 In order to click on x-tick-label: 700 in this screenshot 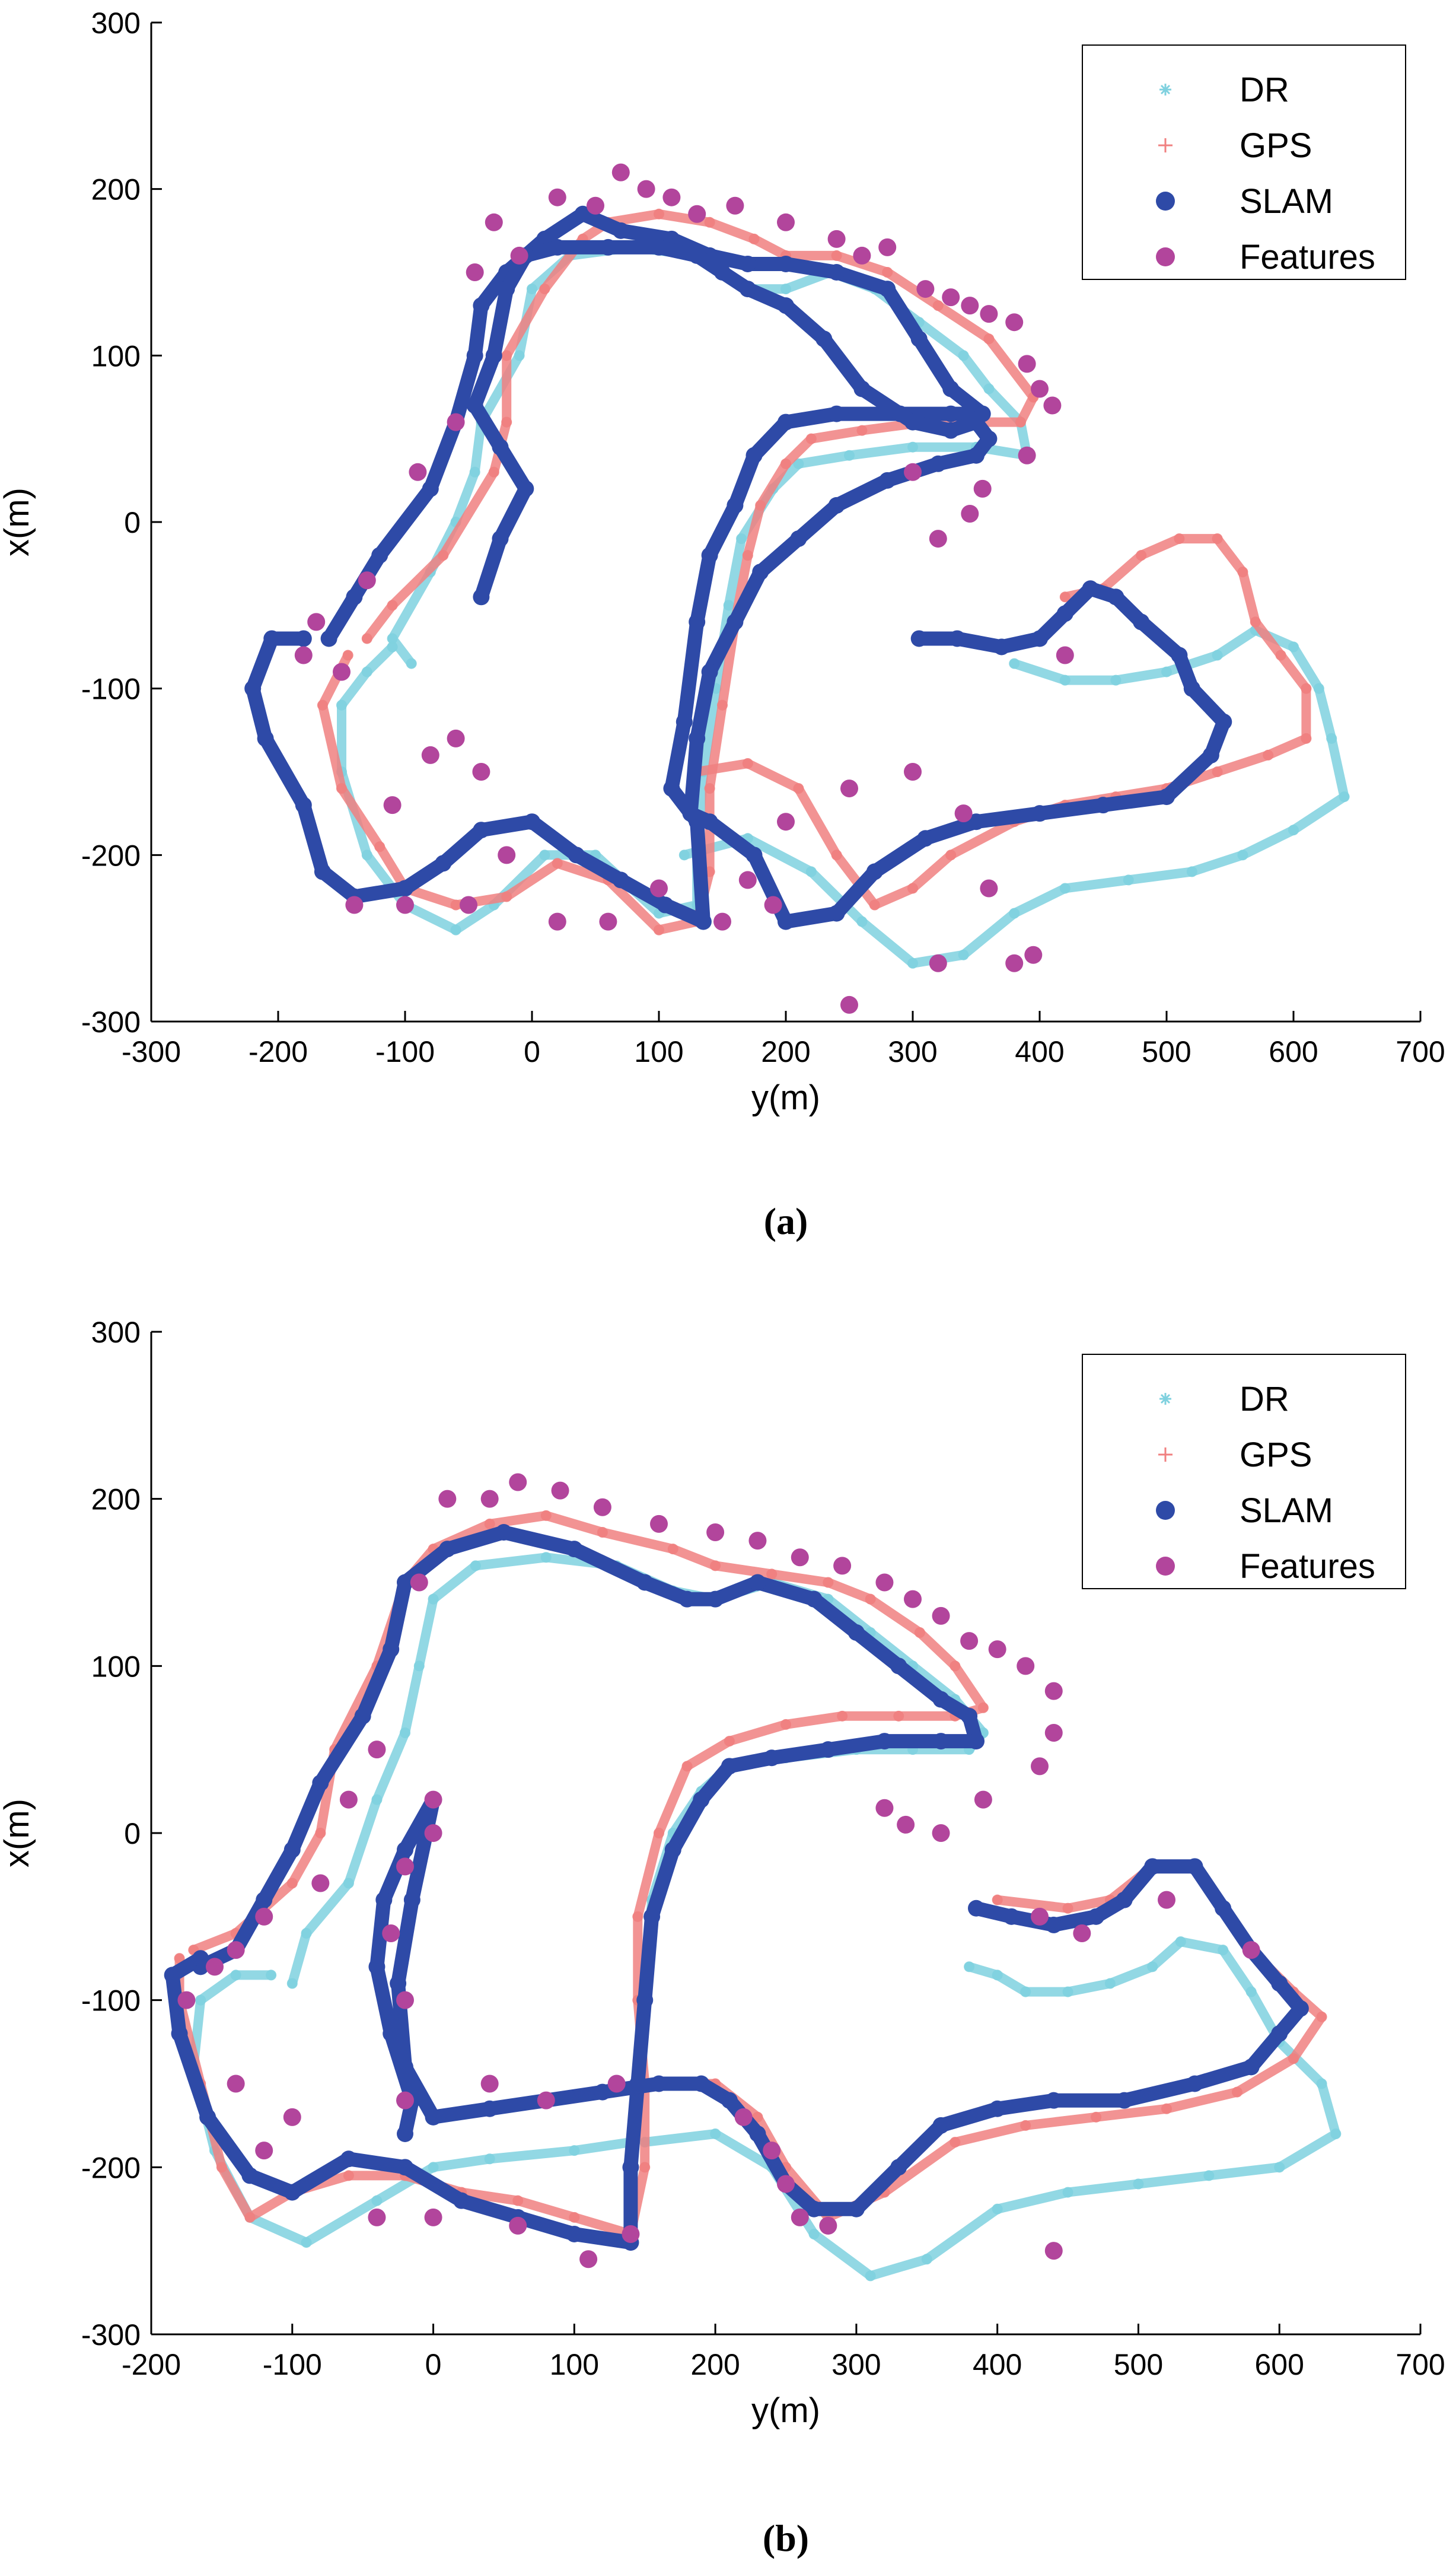, I will do `click(1420, 1051)`.